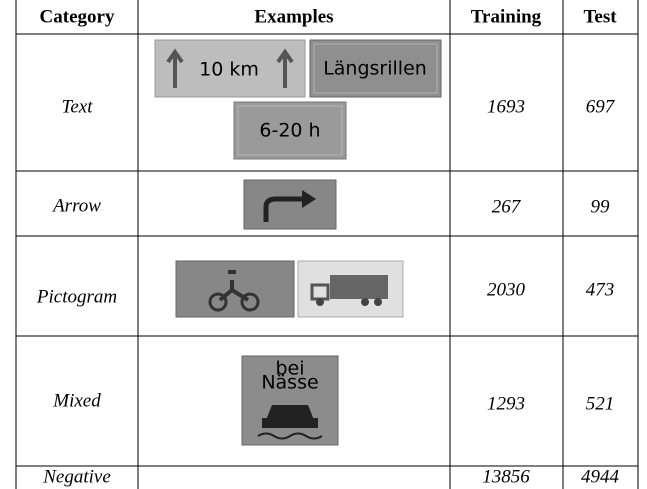 The image size is (647, 489). I want to click on sign-text: bei, so click(289, 369).